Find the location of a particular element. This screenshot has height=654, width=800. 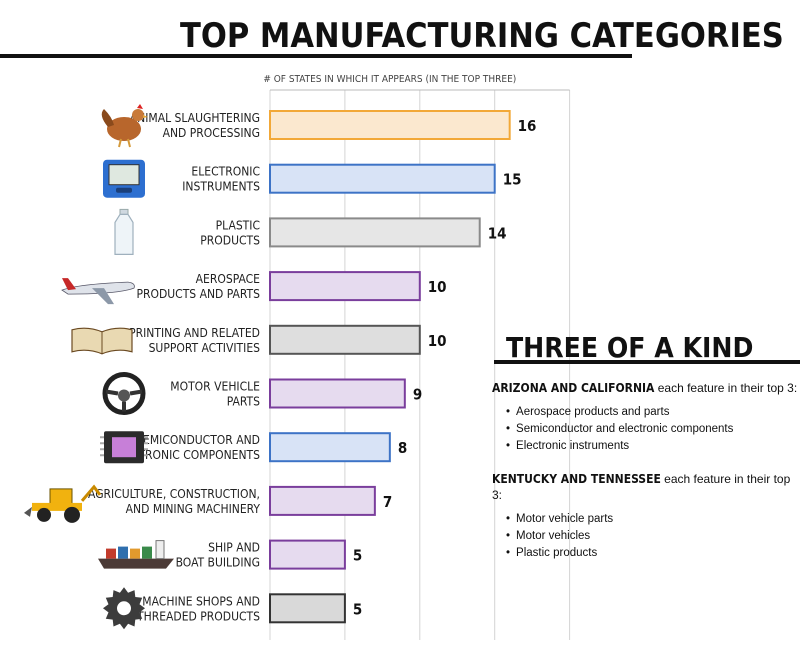

backhoe-cab is located at coordinates (61, 497).